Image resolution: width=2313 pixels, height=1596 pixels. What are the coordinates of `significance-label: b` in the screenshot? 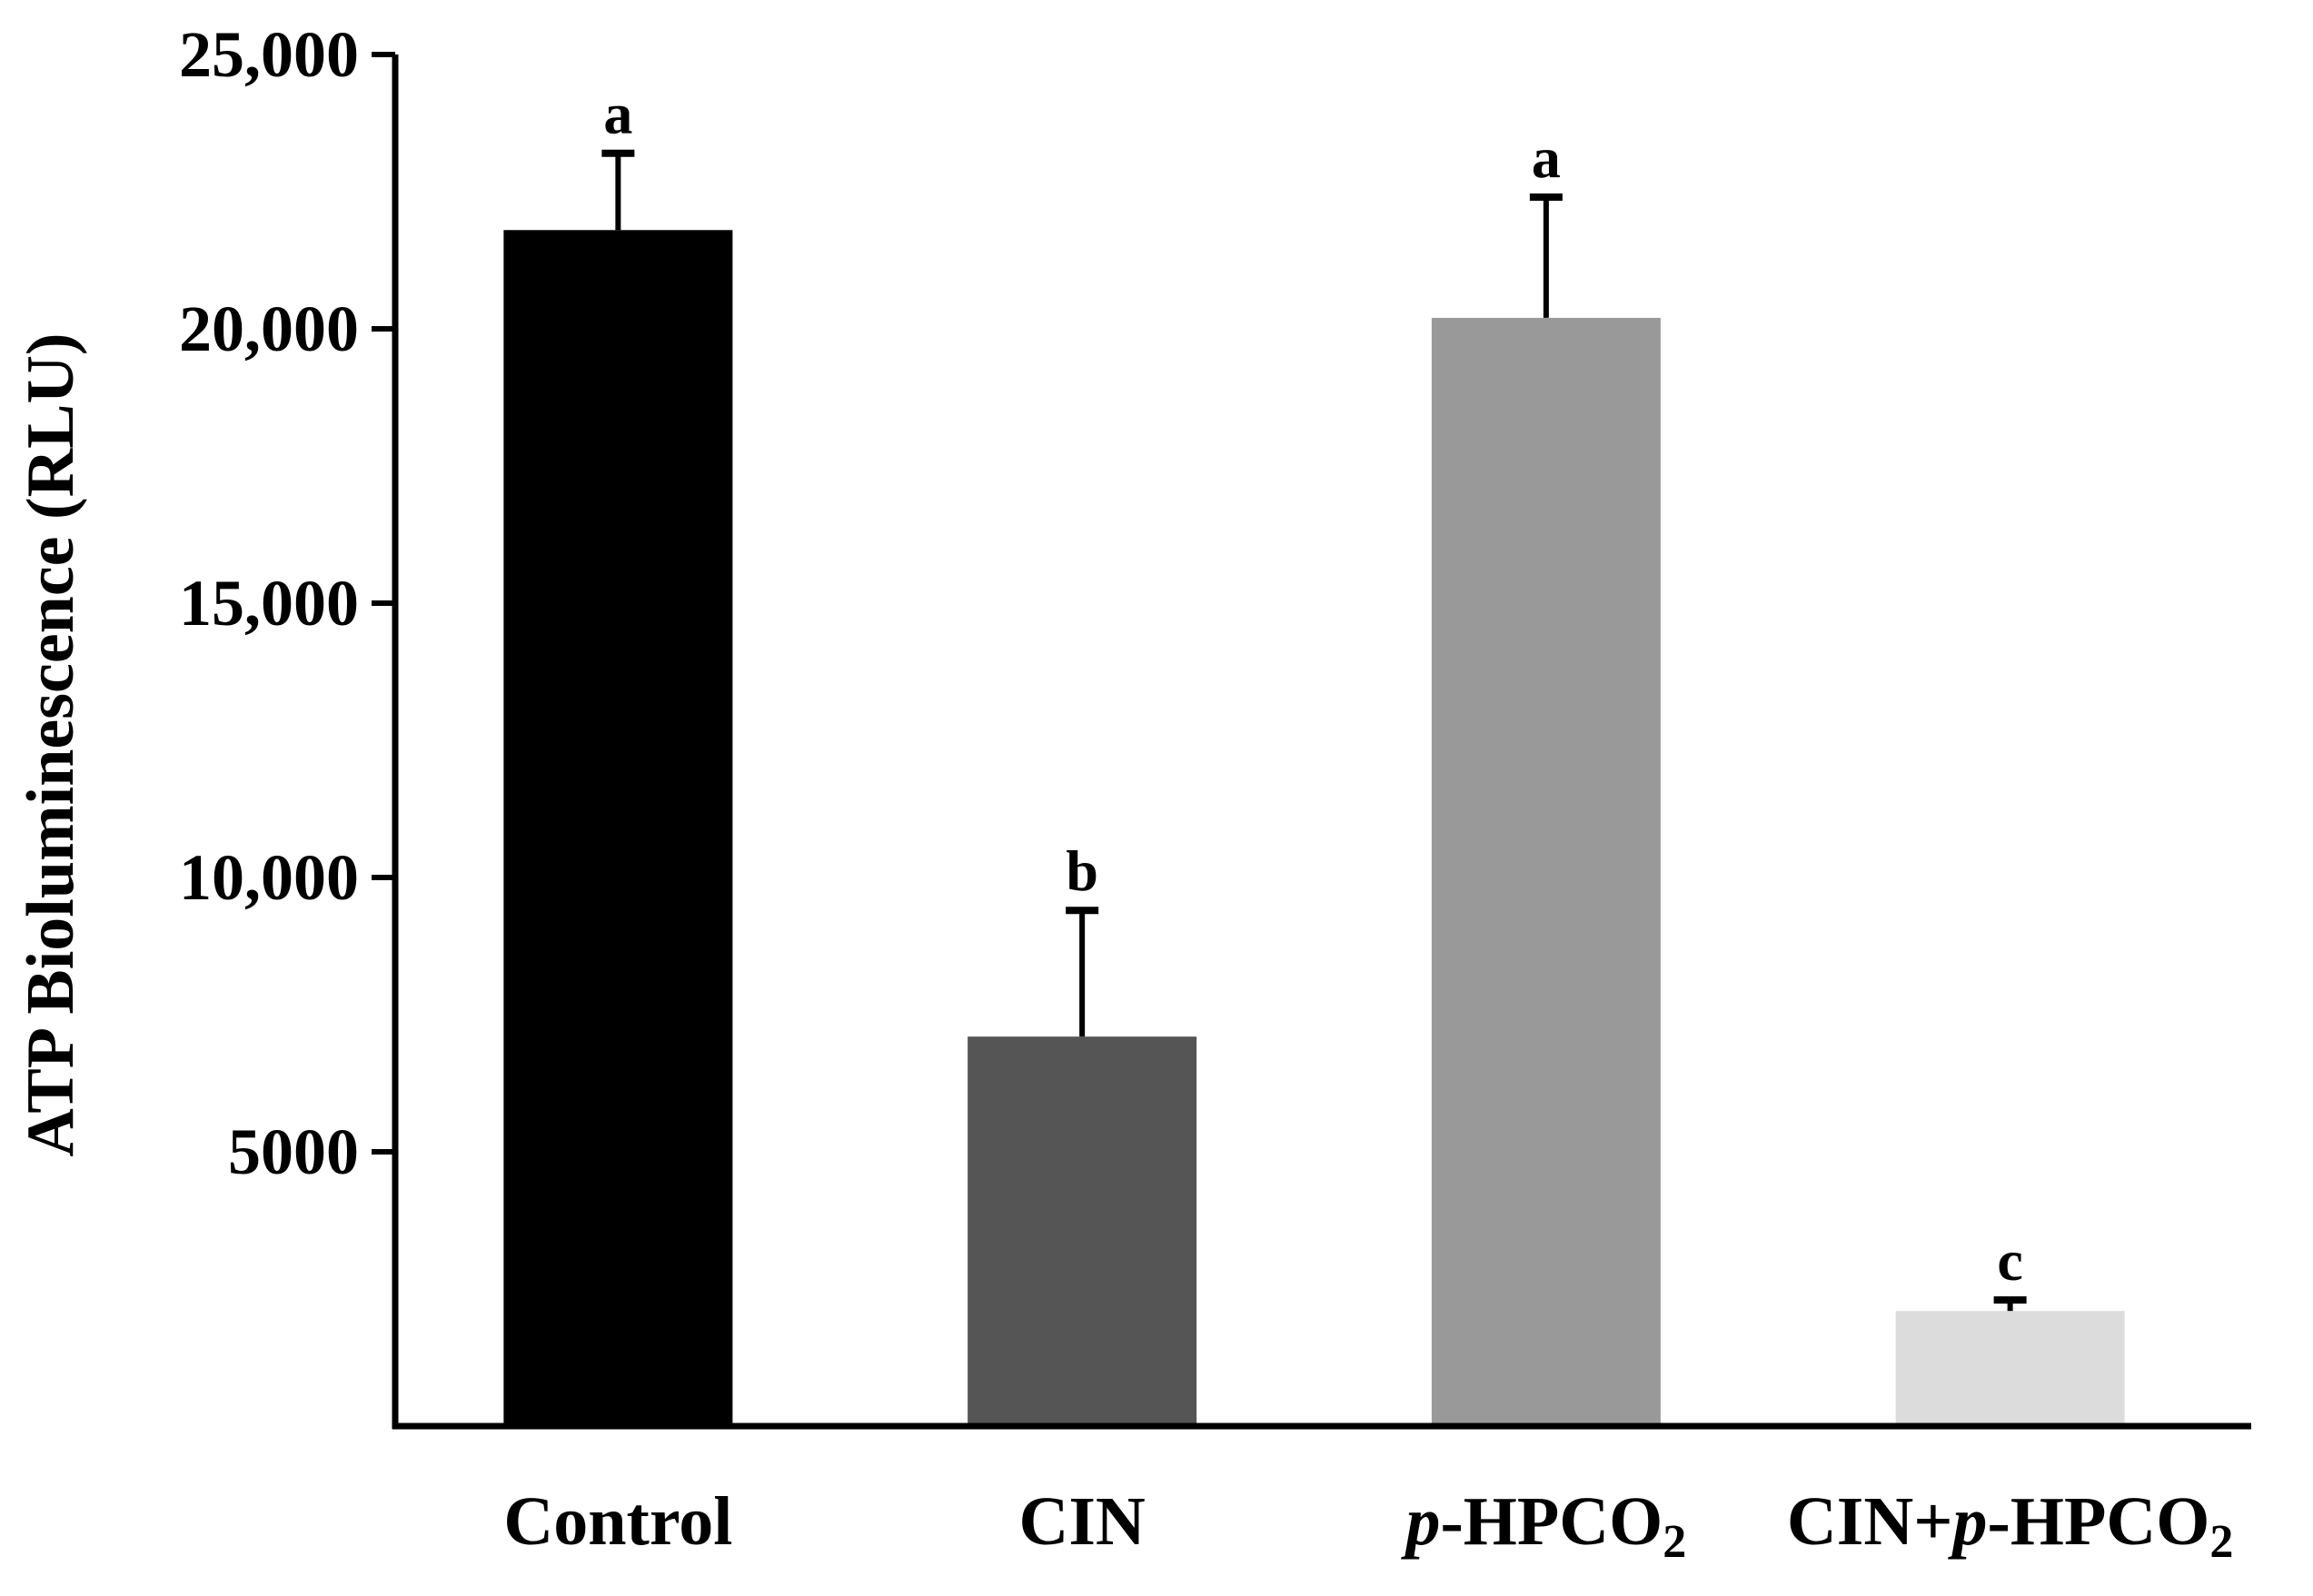 It's located at (1082, 870).